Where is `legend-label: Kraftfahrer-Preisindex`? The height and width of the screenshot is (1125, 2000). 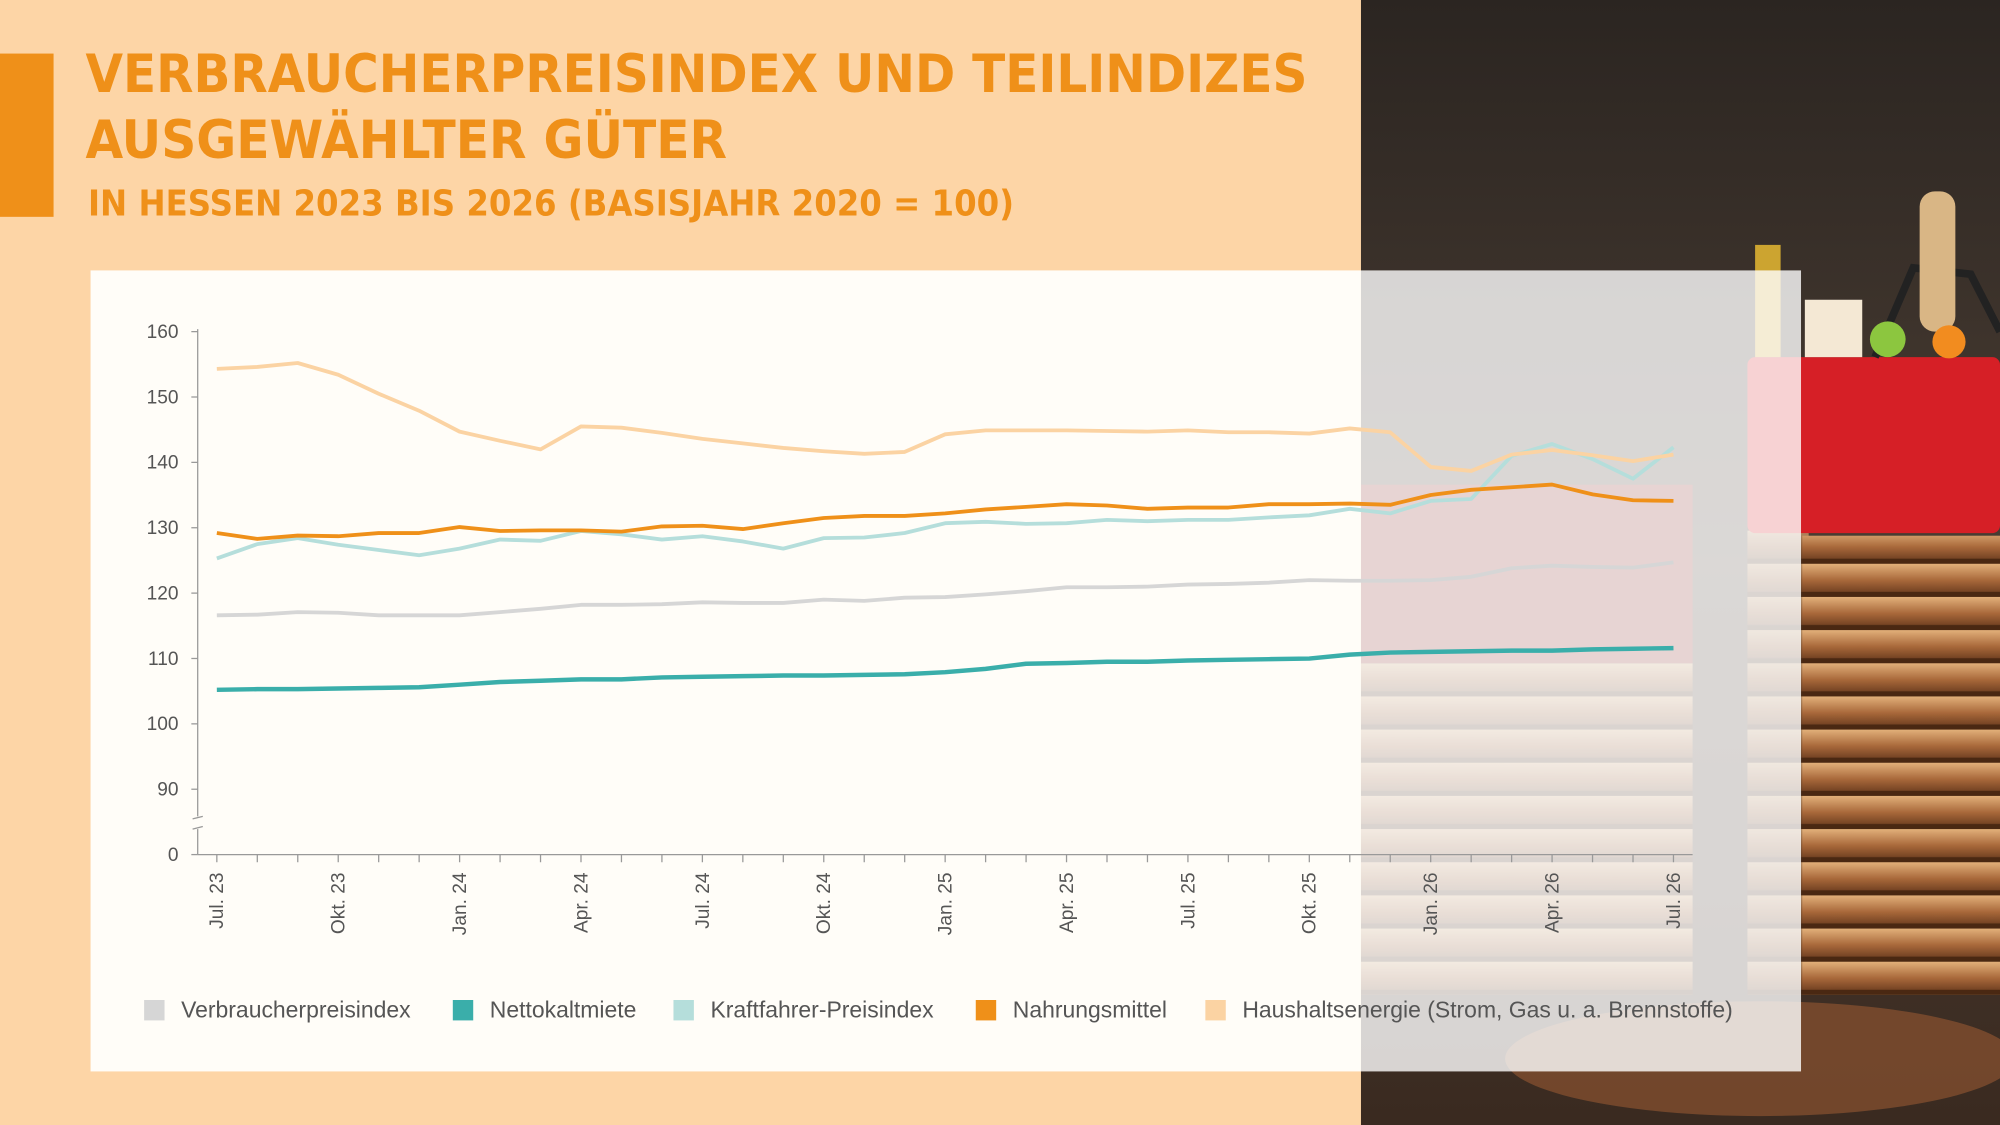 legend-label: Kraftfahrer-Preisindex is located at coordinates (822, 1010).